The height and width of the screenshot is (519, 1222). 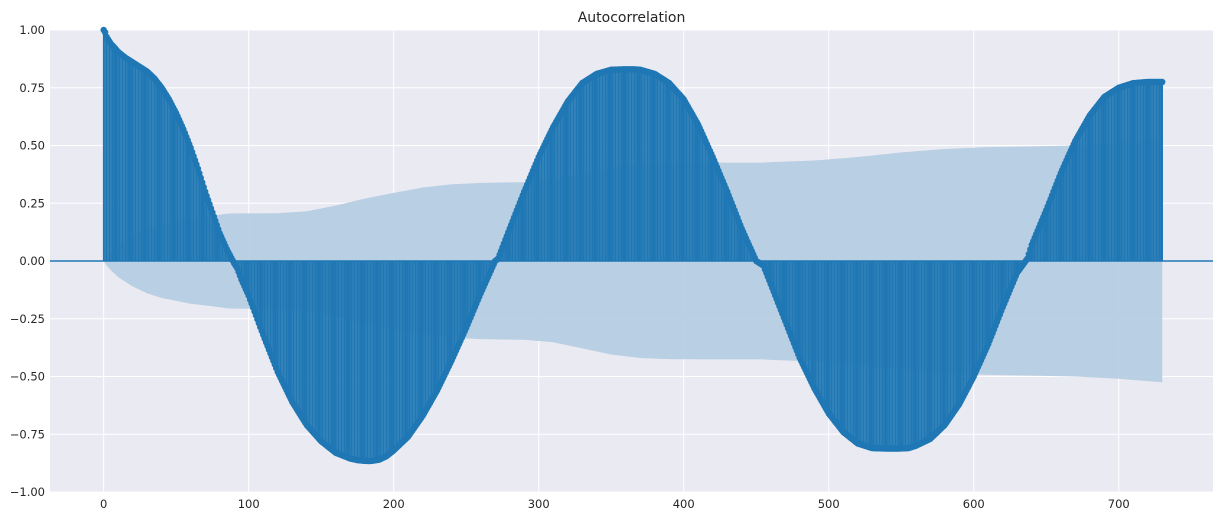 I want to click on x-tick-label: 0, so click(x=103, y=504).